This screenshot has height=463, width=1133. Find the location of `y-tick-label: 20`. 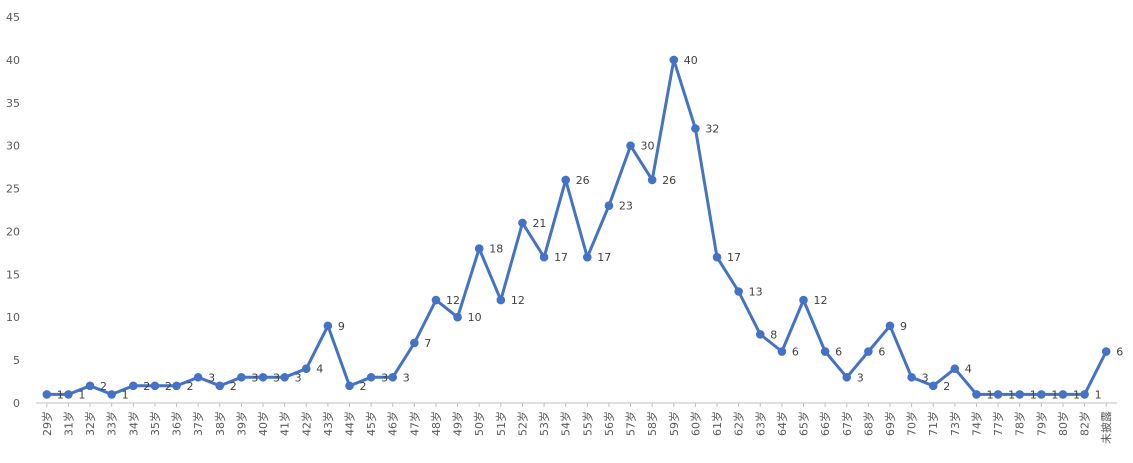

y-tick-label: 20 is located at coordinates (13, 231).